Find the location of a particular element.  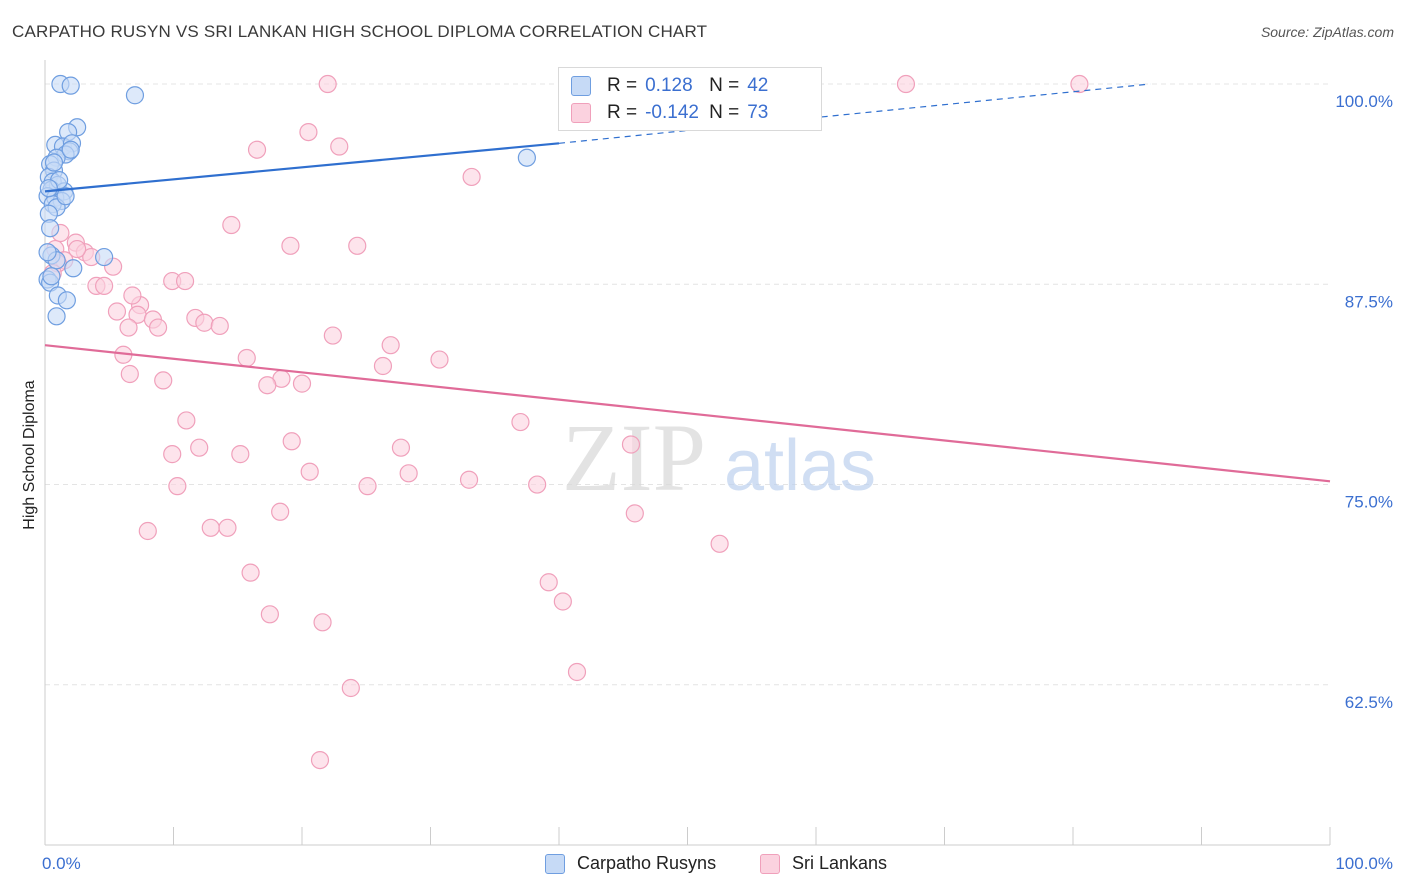

legend-item-label: Carpatho Rusyns is located at coordinates (647, 863).